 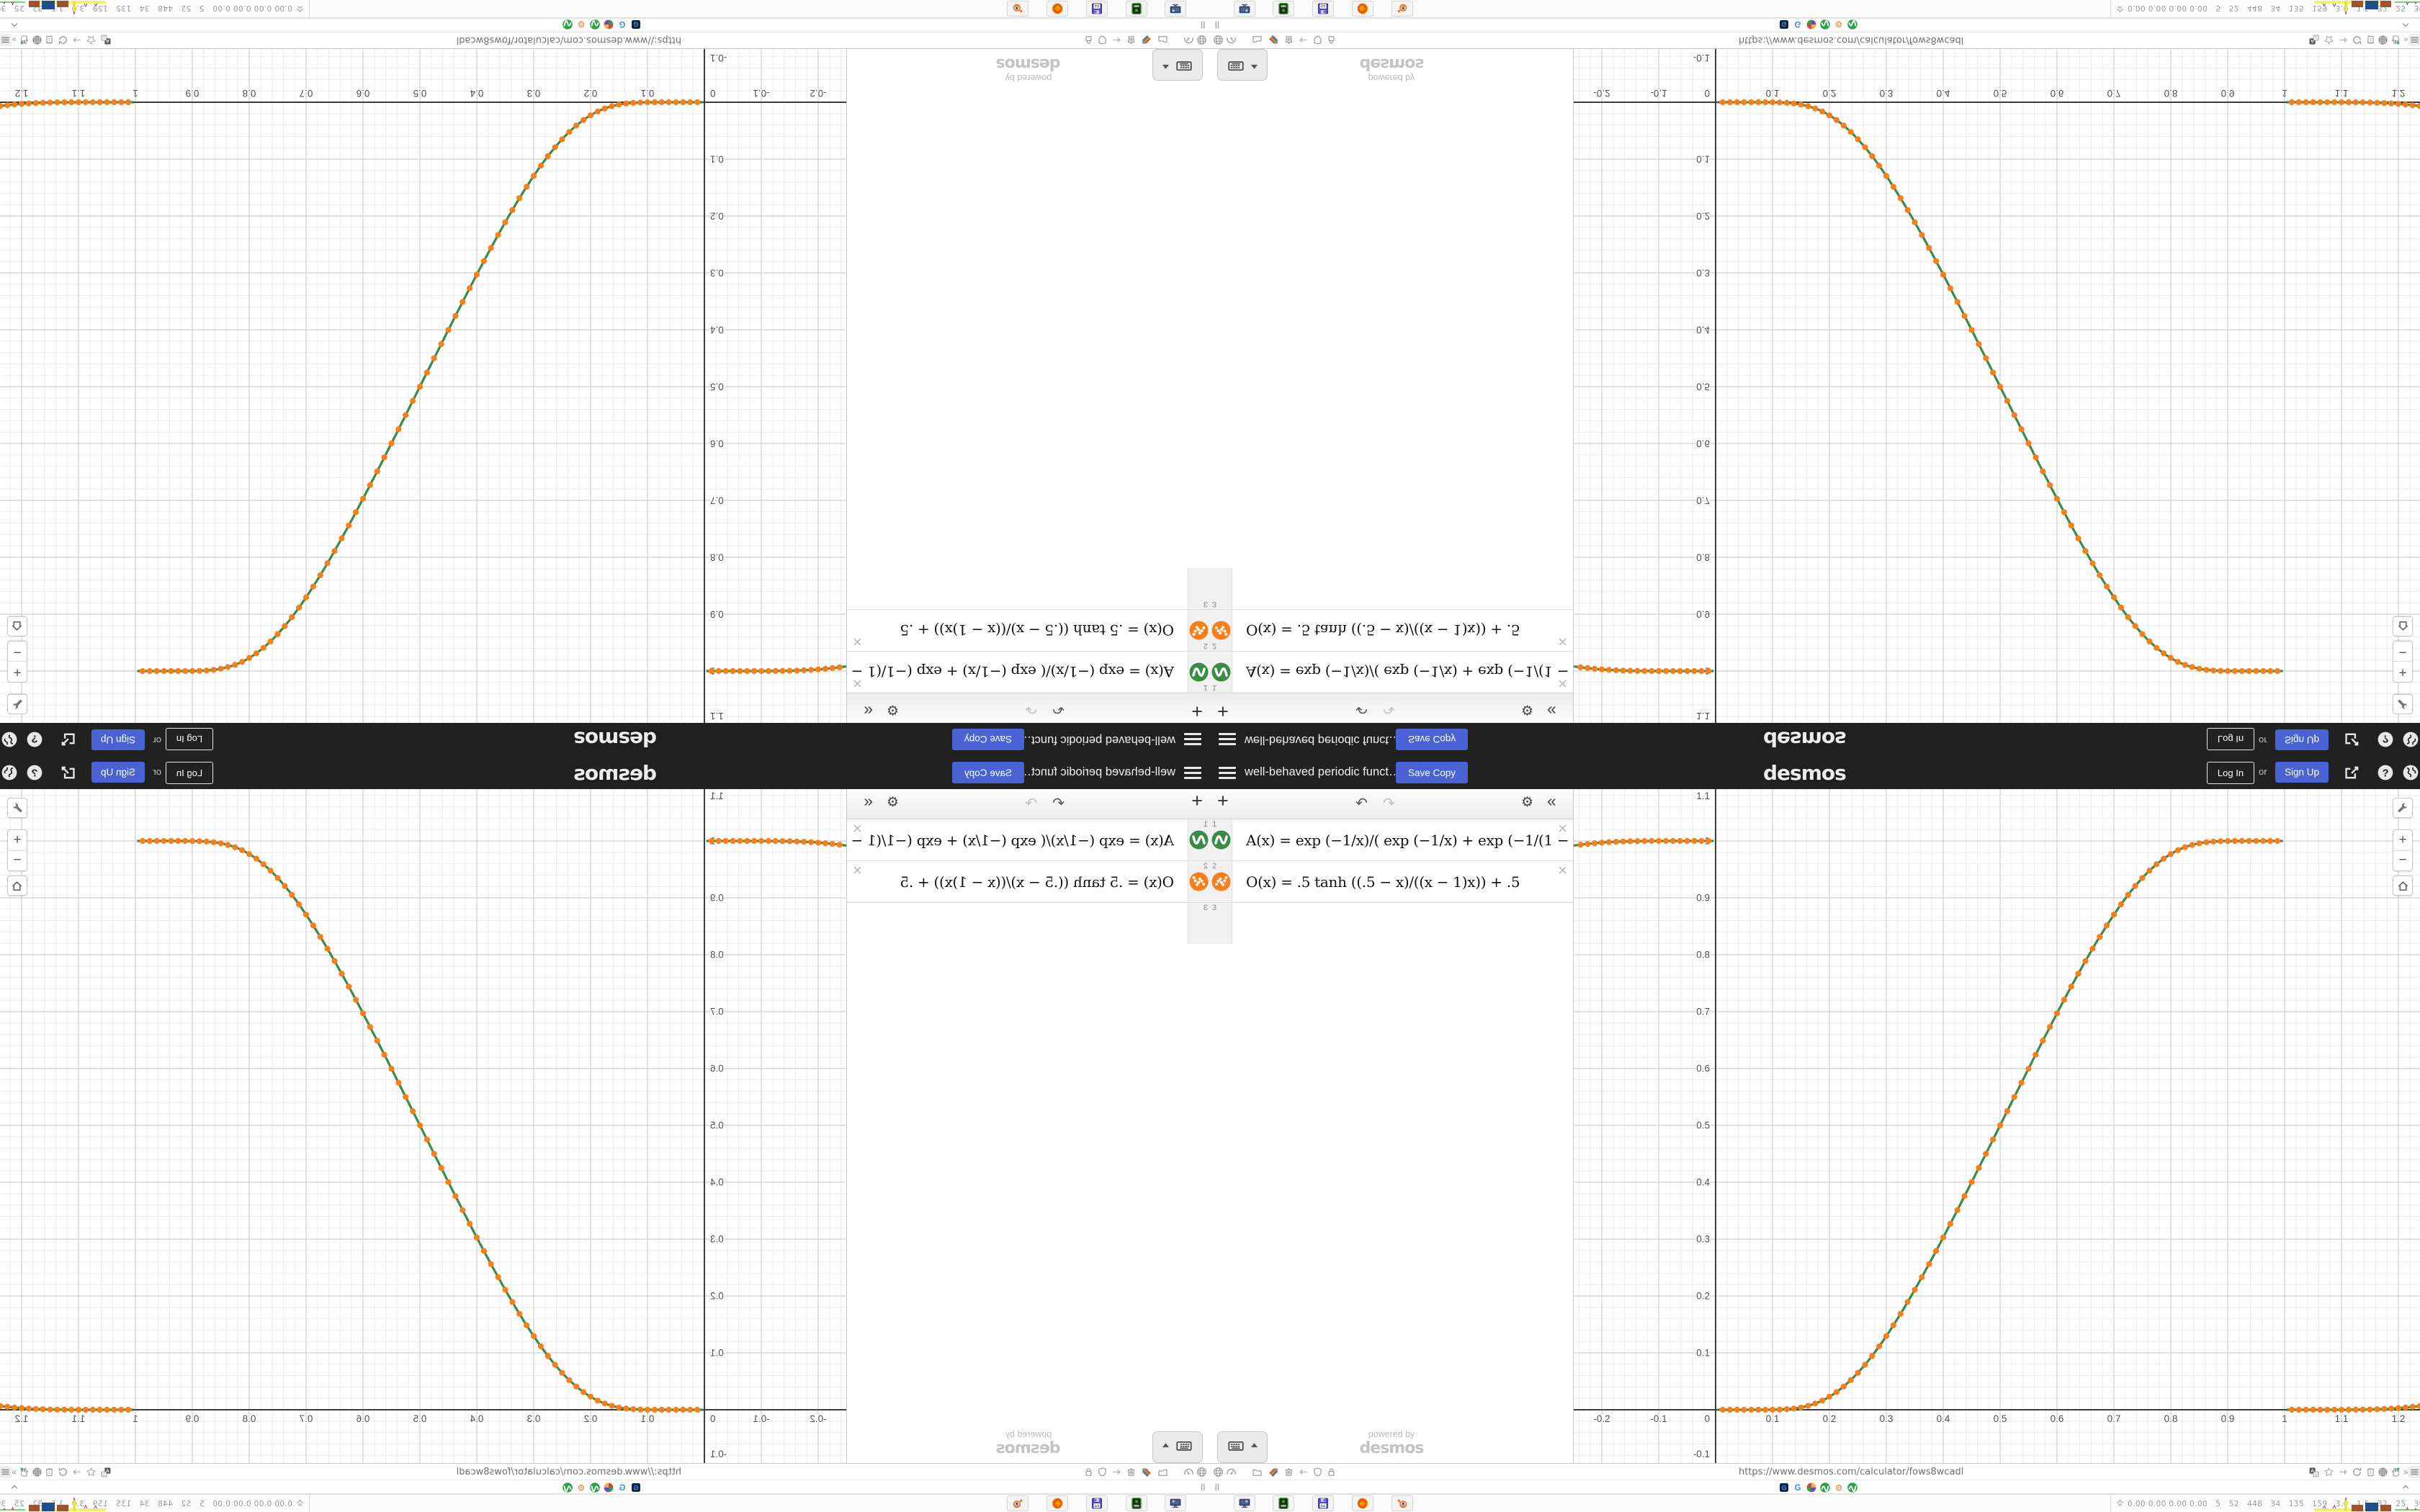 I want to click on firefox-app-button, so click(x=1362, y=1503).